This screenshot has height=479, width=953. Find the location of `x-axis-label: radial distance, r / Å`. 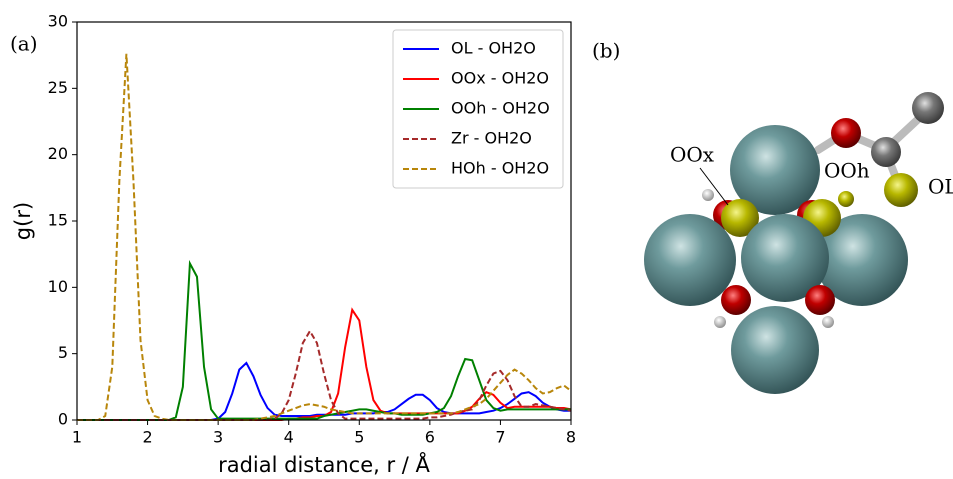

x-axis-label: radial distance, r / Å is located at coordinates (324, 464).